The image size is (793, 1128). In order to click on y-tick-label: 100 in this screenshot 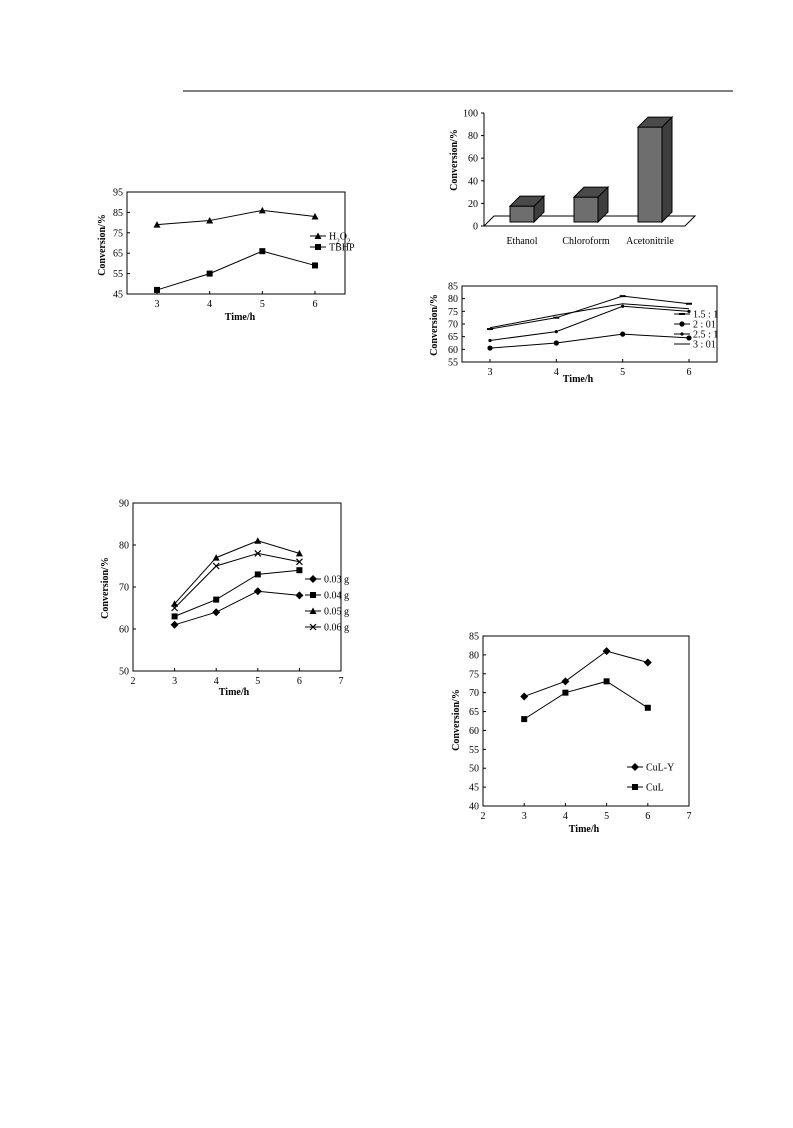, I will do `click(470, 114)`.